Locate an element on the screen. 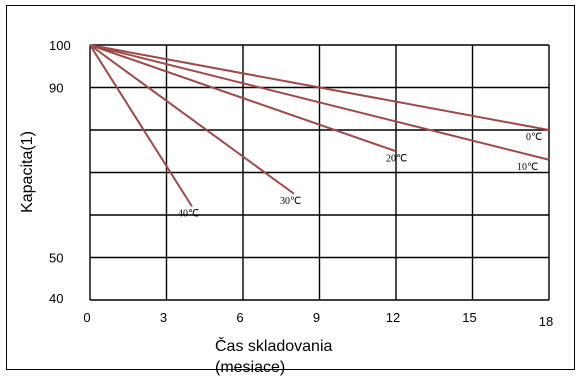  y-tick-label-2: 90 is located at coordinates (56, 88).